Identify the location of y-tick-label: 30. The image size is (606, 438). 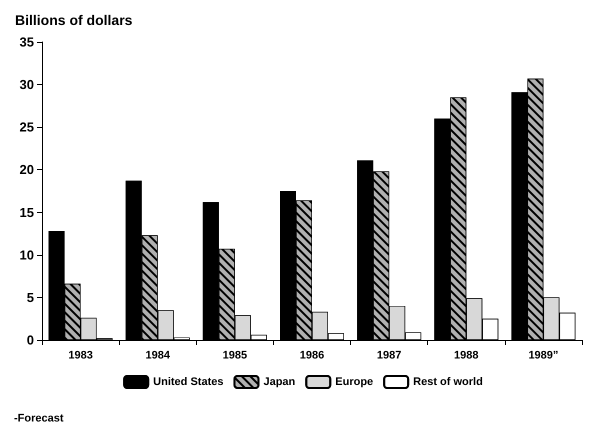
(27, 84).